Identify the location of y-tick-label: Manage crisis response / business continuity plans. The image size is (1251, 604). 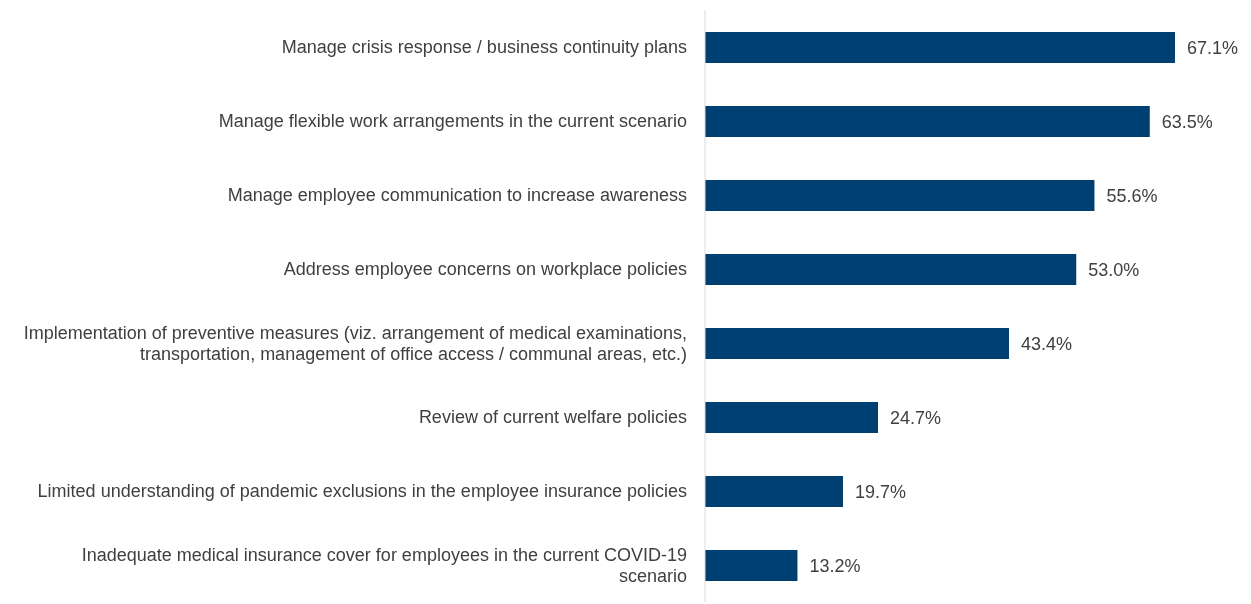
(484, 47).